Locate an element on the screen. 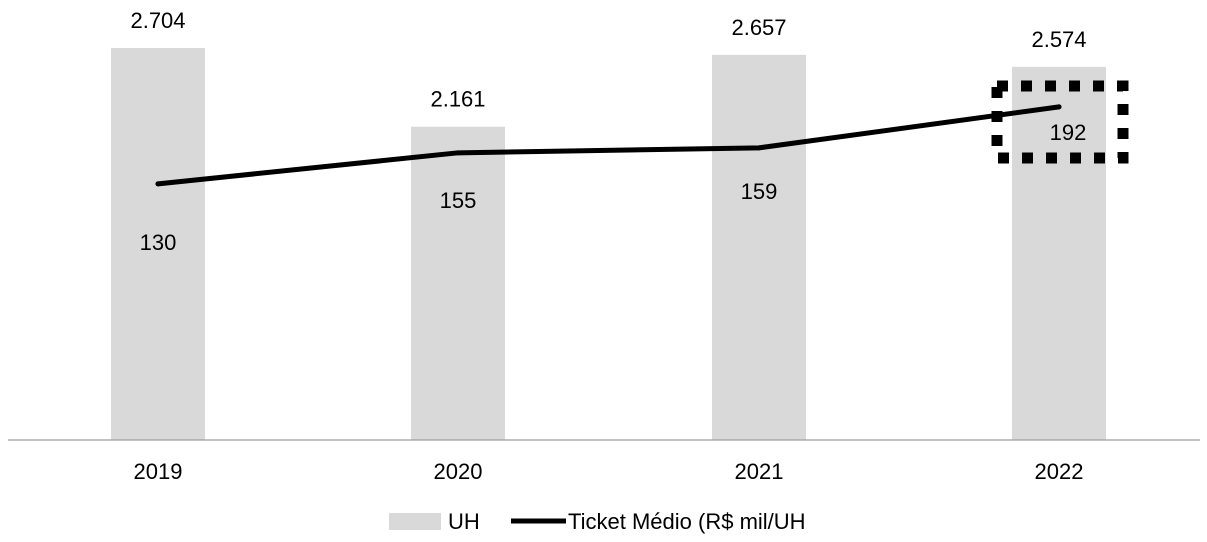 The width and height of the screenshot is (1207, 542). bar-value-label-2020: 2.161 is located at coordinates (457, 99).